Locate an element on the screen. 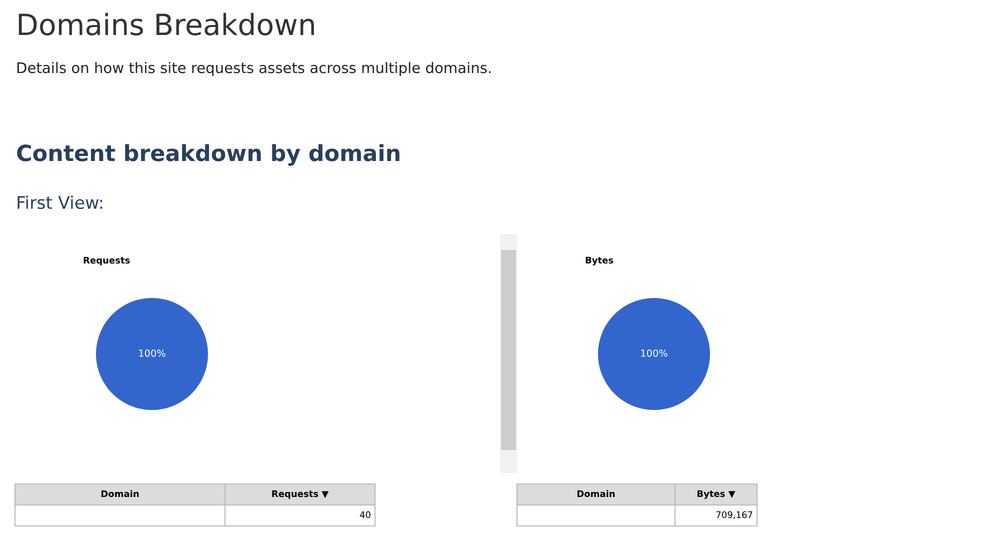 Image resolution: width=989 pixels, height=547 pixels. chart-title: Requests is located at coordinates (107, 261).